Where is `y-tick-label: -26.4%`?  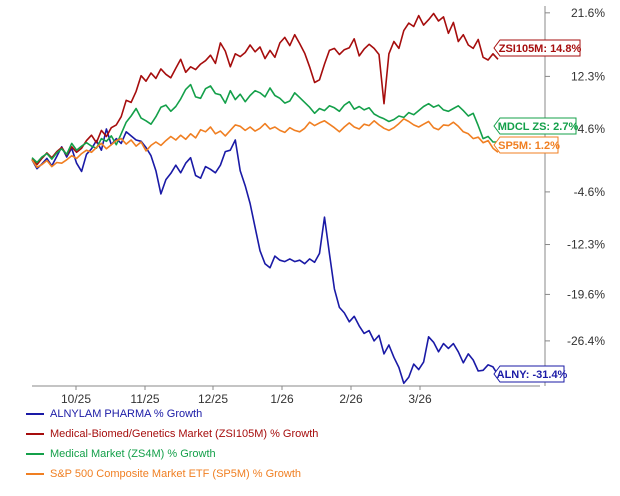 y-tick-label: -26.4% is located at coordinates (586, 341).